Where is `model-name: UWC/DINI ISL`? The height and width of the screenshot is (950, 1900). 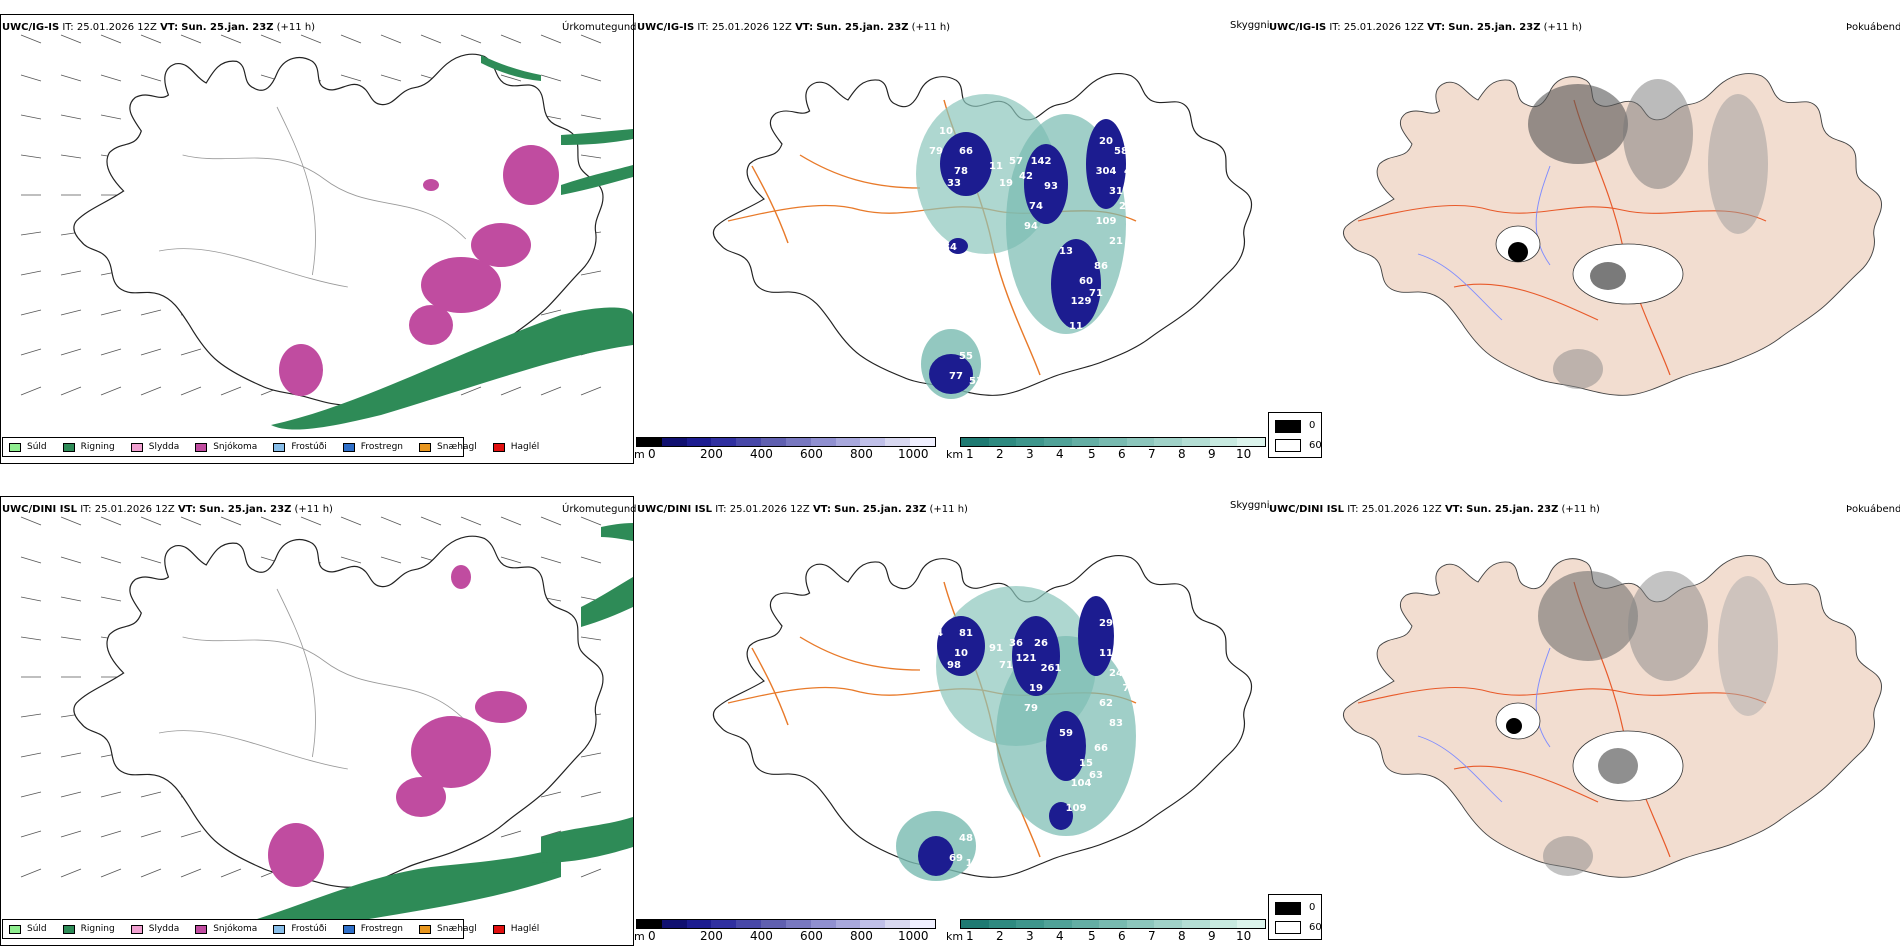
model-name: UWC/DINI ISL is located at coordinates (40, 509).